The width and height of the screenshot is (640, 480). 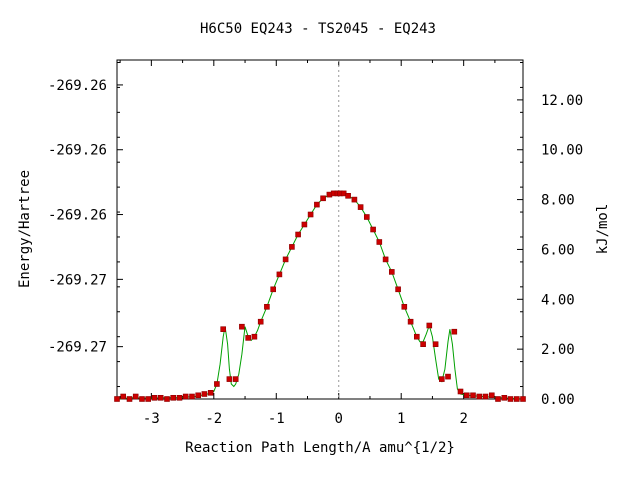 I want to click on x-tick-label: -2, so click(x=213, y=419).